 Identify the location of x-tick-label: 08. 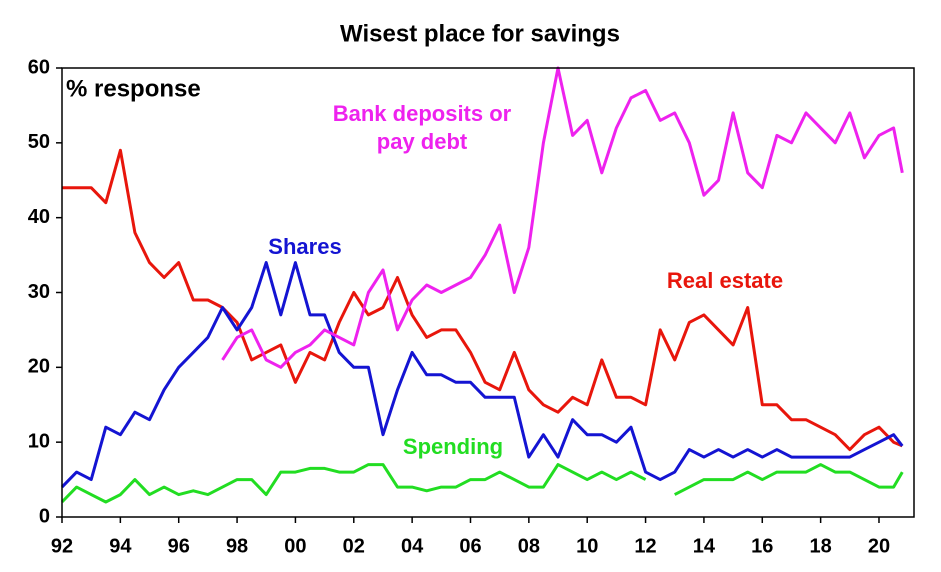
(529, 546).